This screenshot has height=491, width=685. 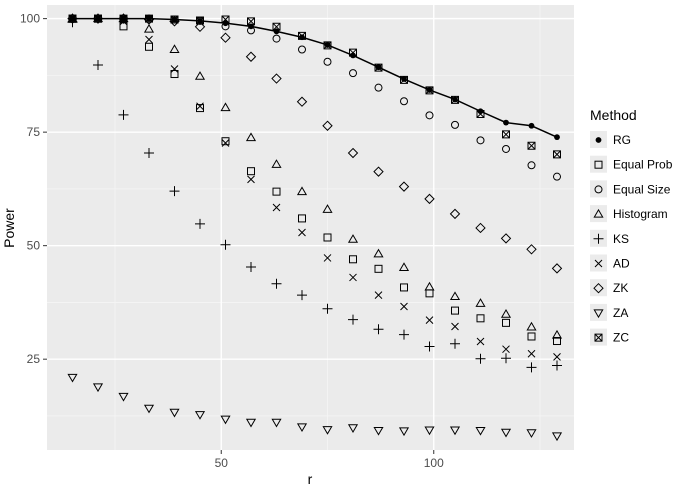 I want to click on legend-title: Method, so click(x=613, y=115).